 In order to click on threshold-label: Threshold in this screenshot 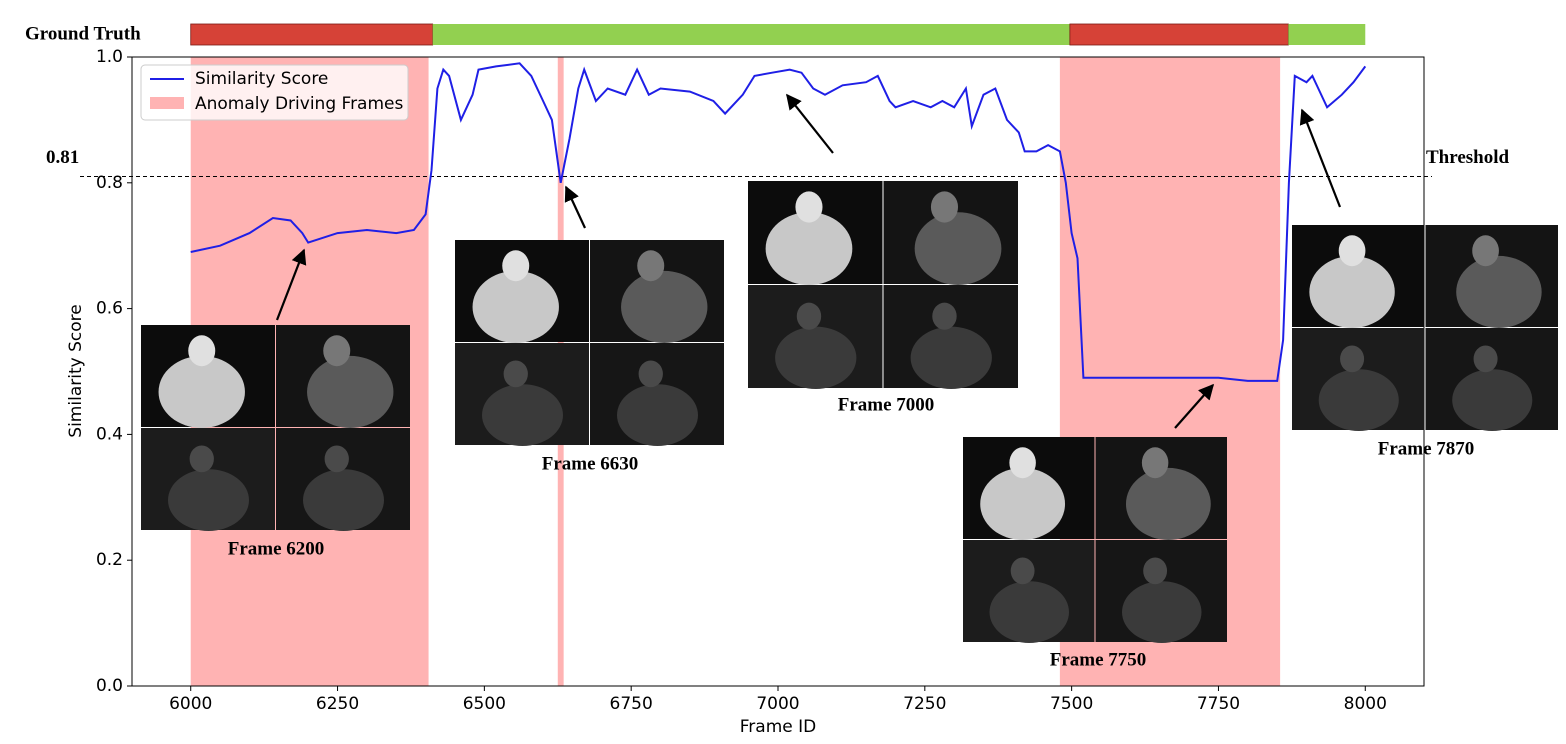, I will do `click(1468, 157)`.